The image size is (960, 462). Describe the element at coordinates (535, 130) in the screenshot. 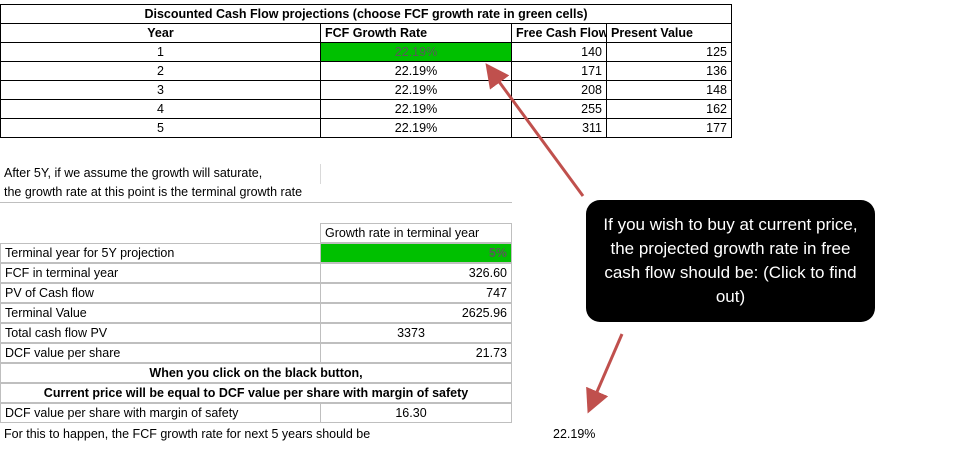

I see `arrow-to-growth-rate` at that location.